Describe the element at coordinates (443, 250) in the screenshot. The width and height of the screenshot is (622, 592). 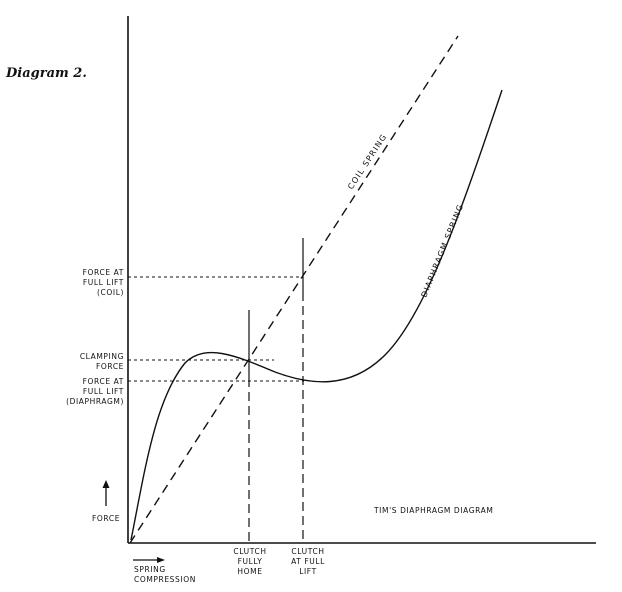
I see `diaphragm-spring-label: DIAPHRAGM SPRING` at that location.